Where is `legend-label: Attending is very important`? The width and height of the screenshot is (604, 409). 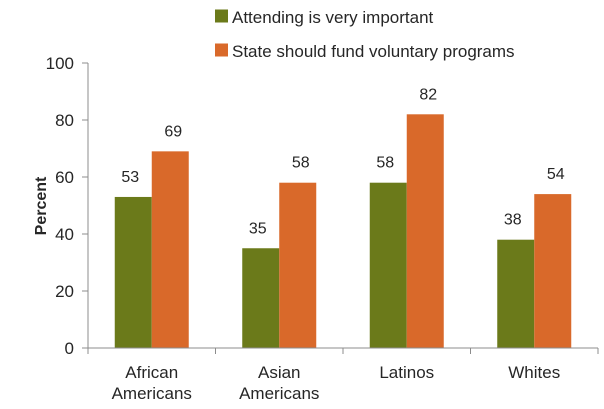
legend-label: Attending is very important is located at coordinates (333, 17).